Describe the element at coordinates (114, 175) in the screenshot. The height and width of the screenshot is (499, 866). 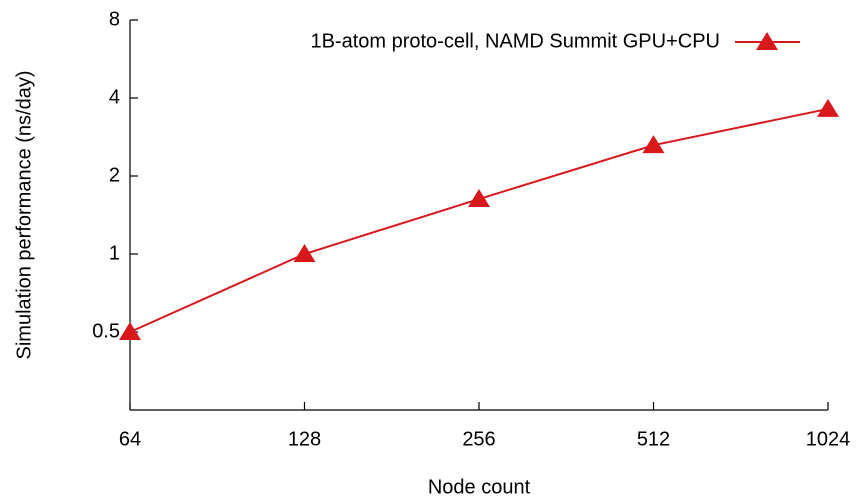
I see `y-tick-label: 2` at that location.